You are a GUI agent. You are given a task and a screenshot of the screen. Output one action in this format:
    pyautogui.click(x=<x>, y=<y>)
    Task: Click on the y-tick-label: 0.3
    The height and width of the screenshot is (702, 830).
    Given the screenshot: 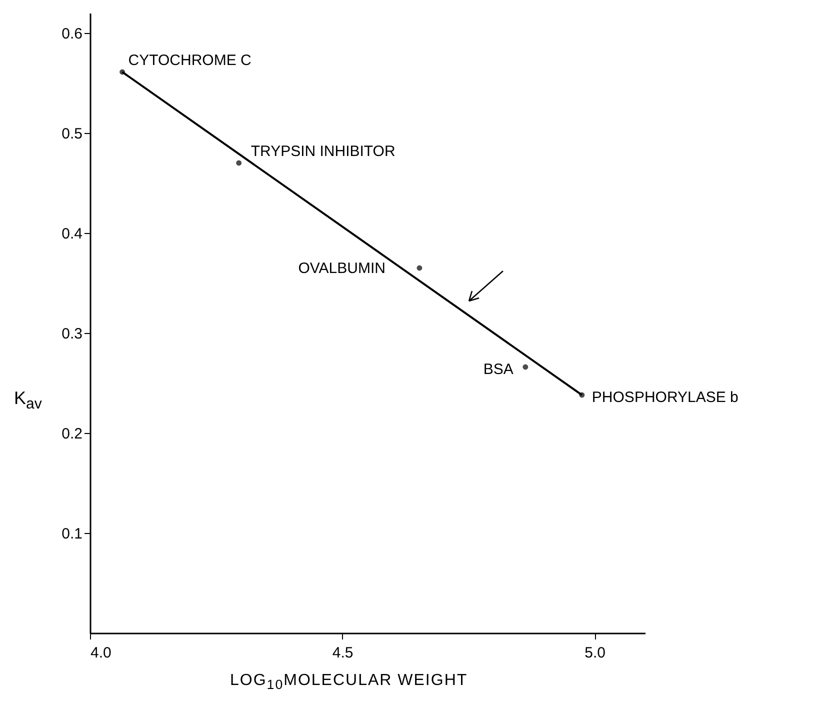 What is the action you would take?
    pyautogui.click(x=72, y=334)
    